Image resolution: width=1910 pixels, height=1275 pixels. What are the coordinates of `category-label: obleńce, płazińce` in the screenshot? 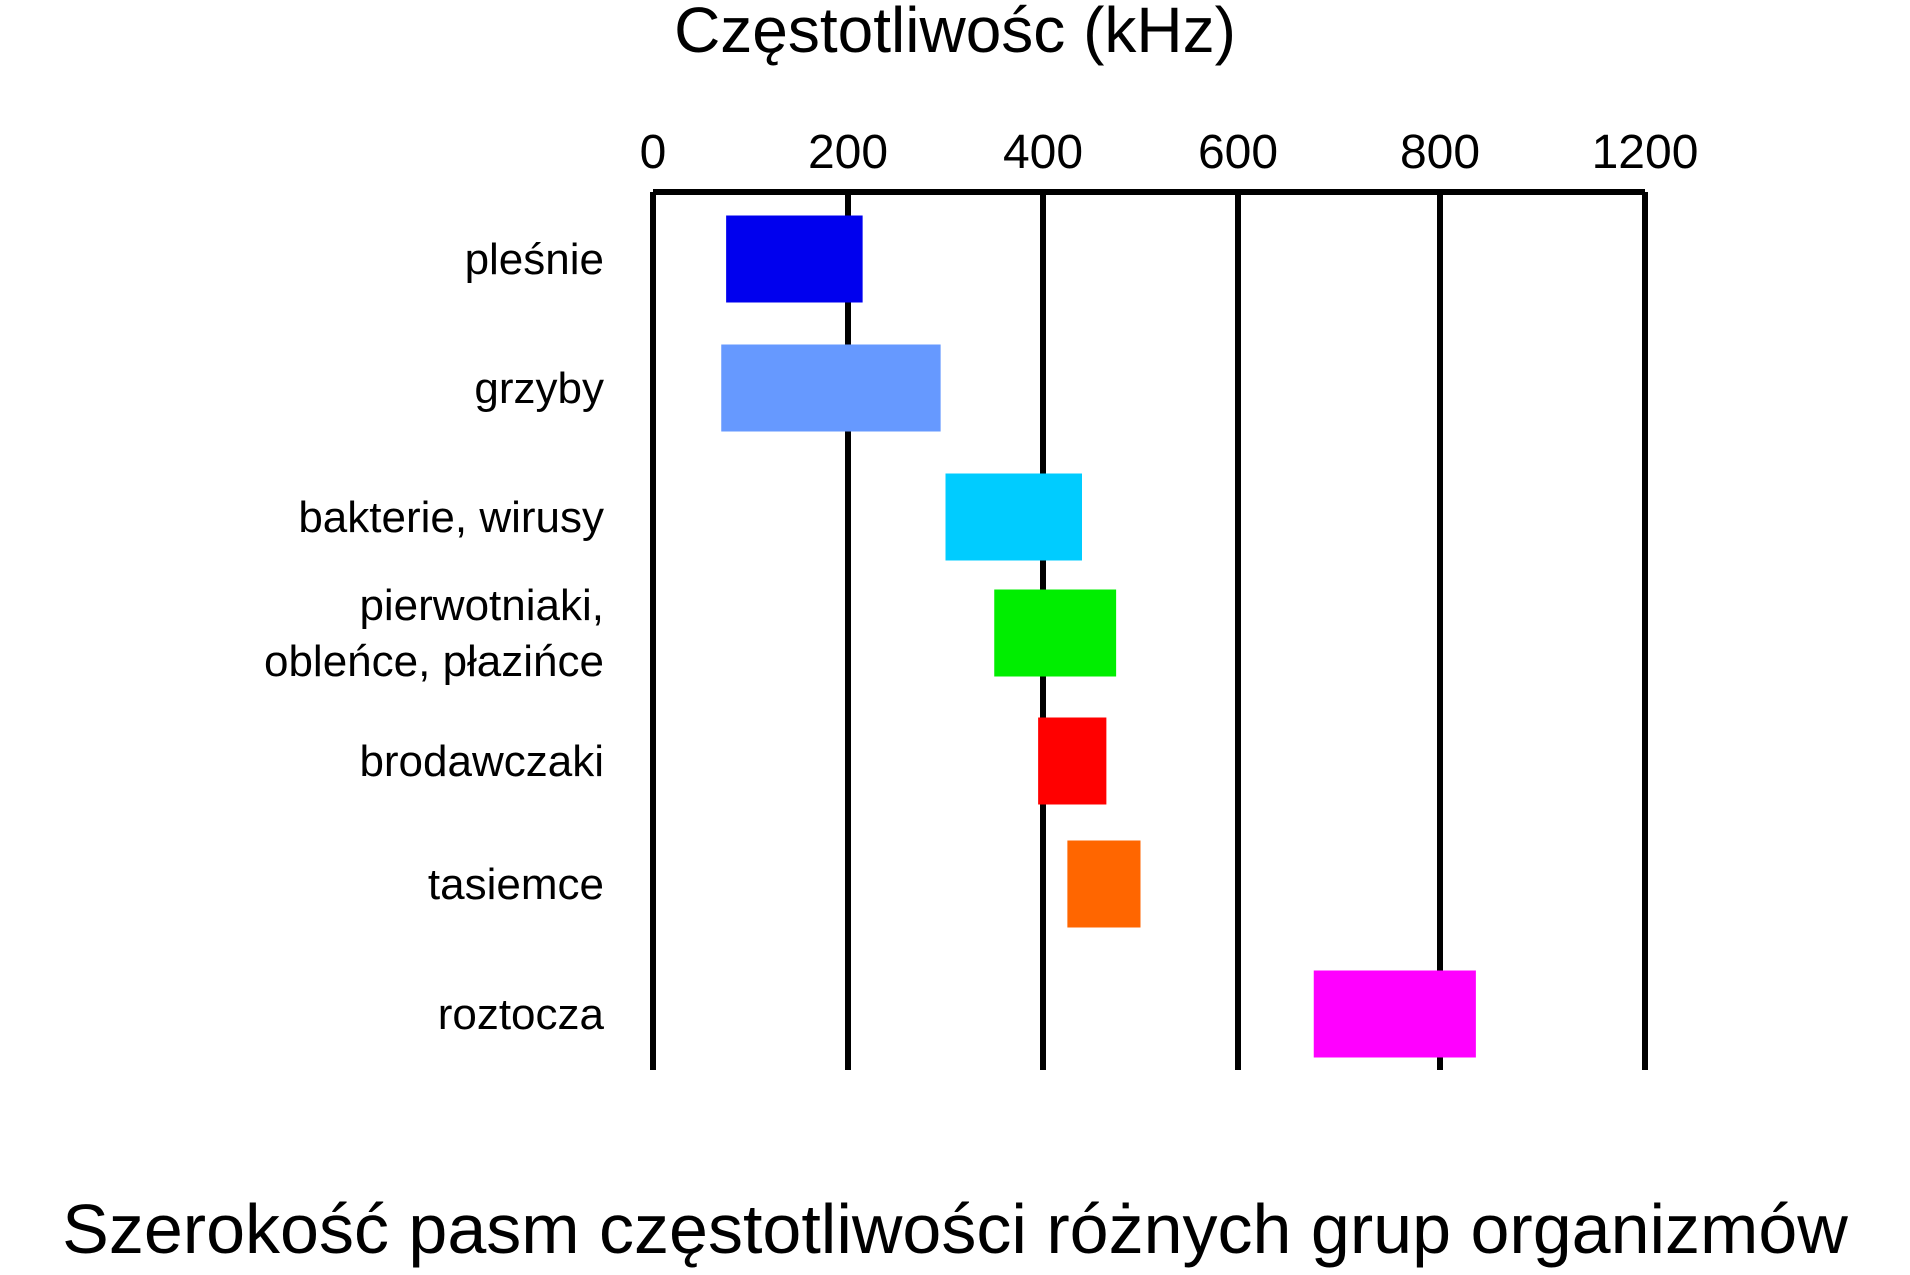 It's located at (434, 661).